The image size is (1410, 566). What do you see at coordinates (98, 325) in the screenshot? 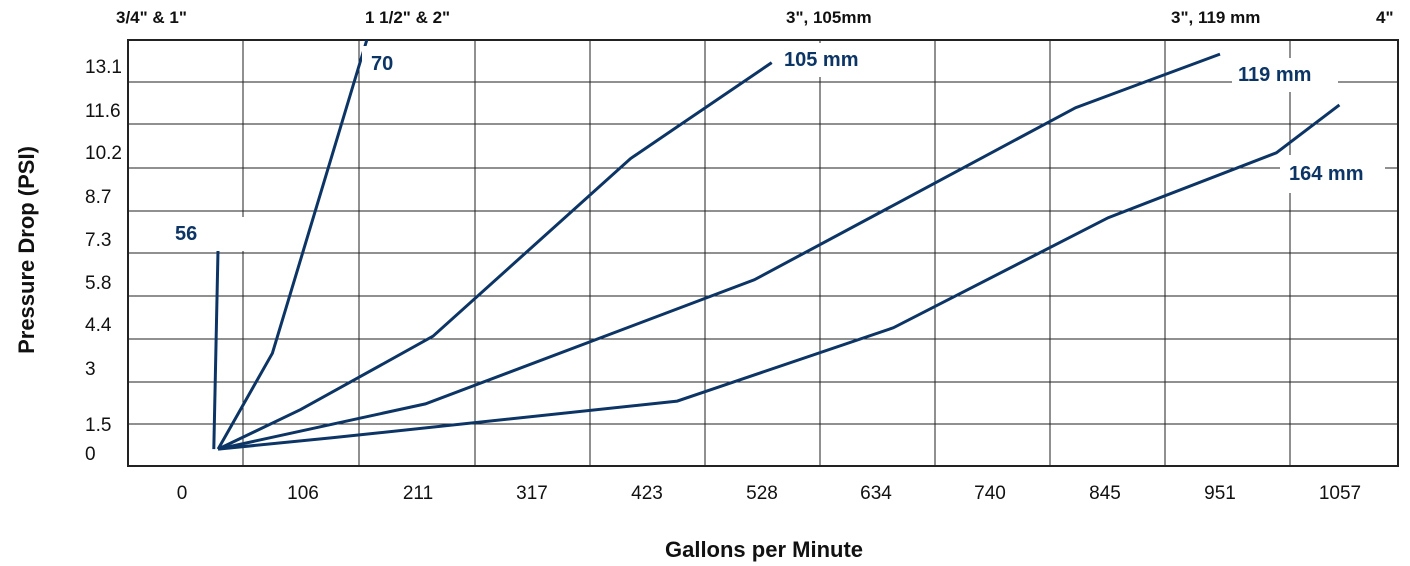
I see `y-tick-label: 4.4` at bounding box center [98, 325].